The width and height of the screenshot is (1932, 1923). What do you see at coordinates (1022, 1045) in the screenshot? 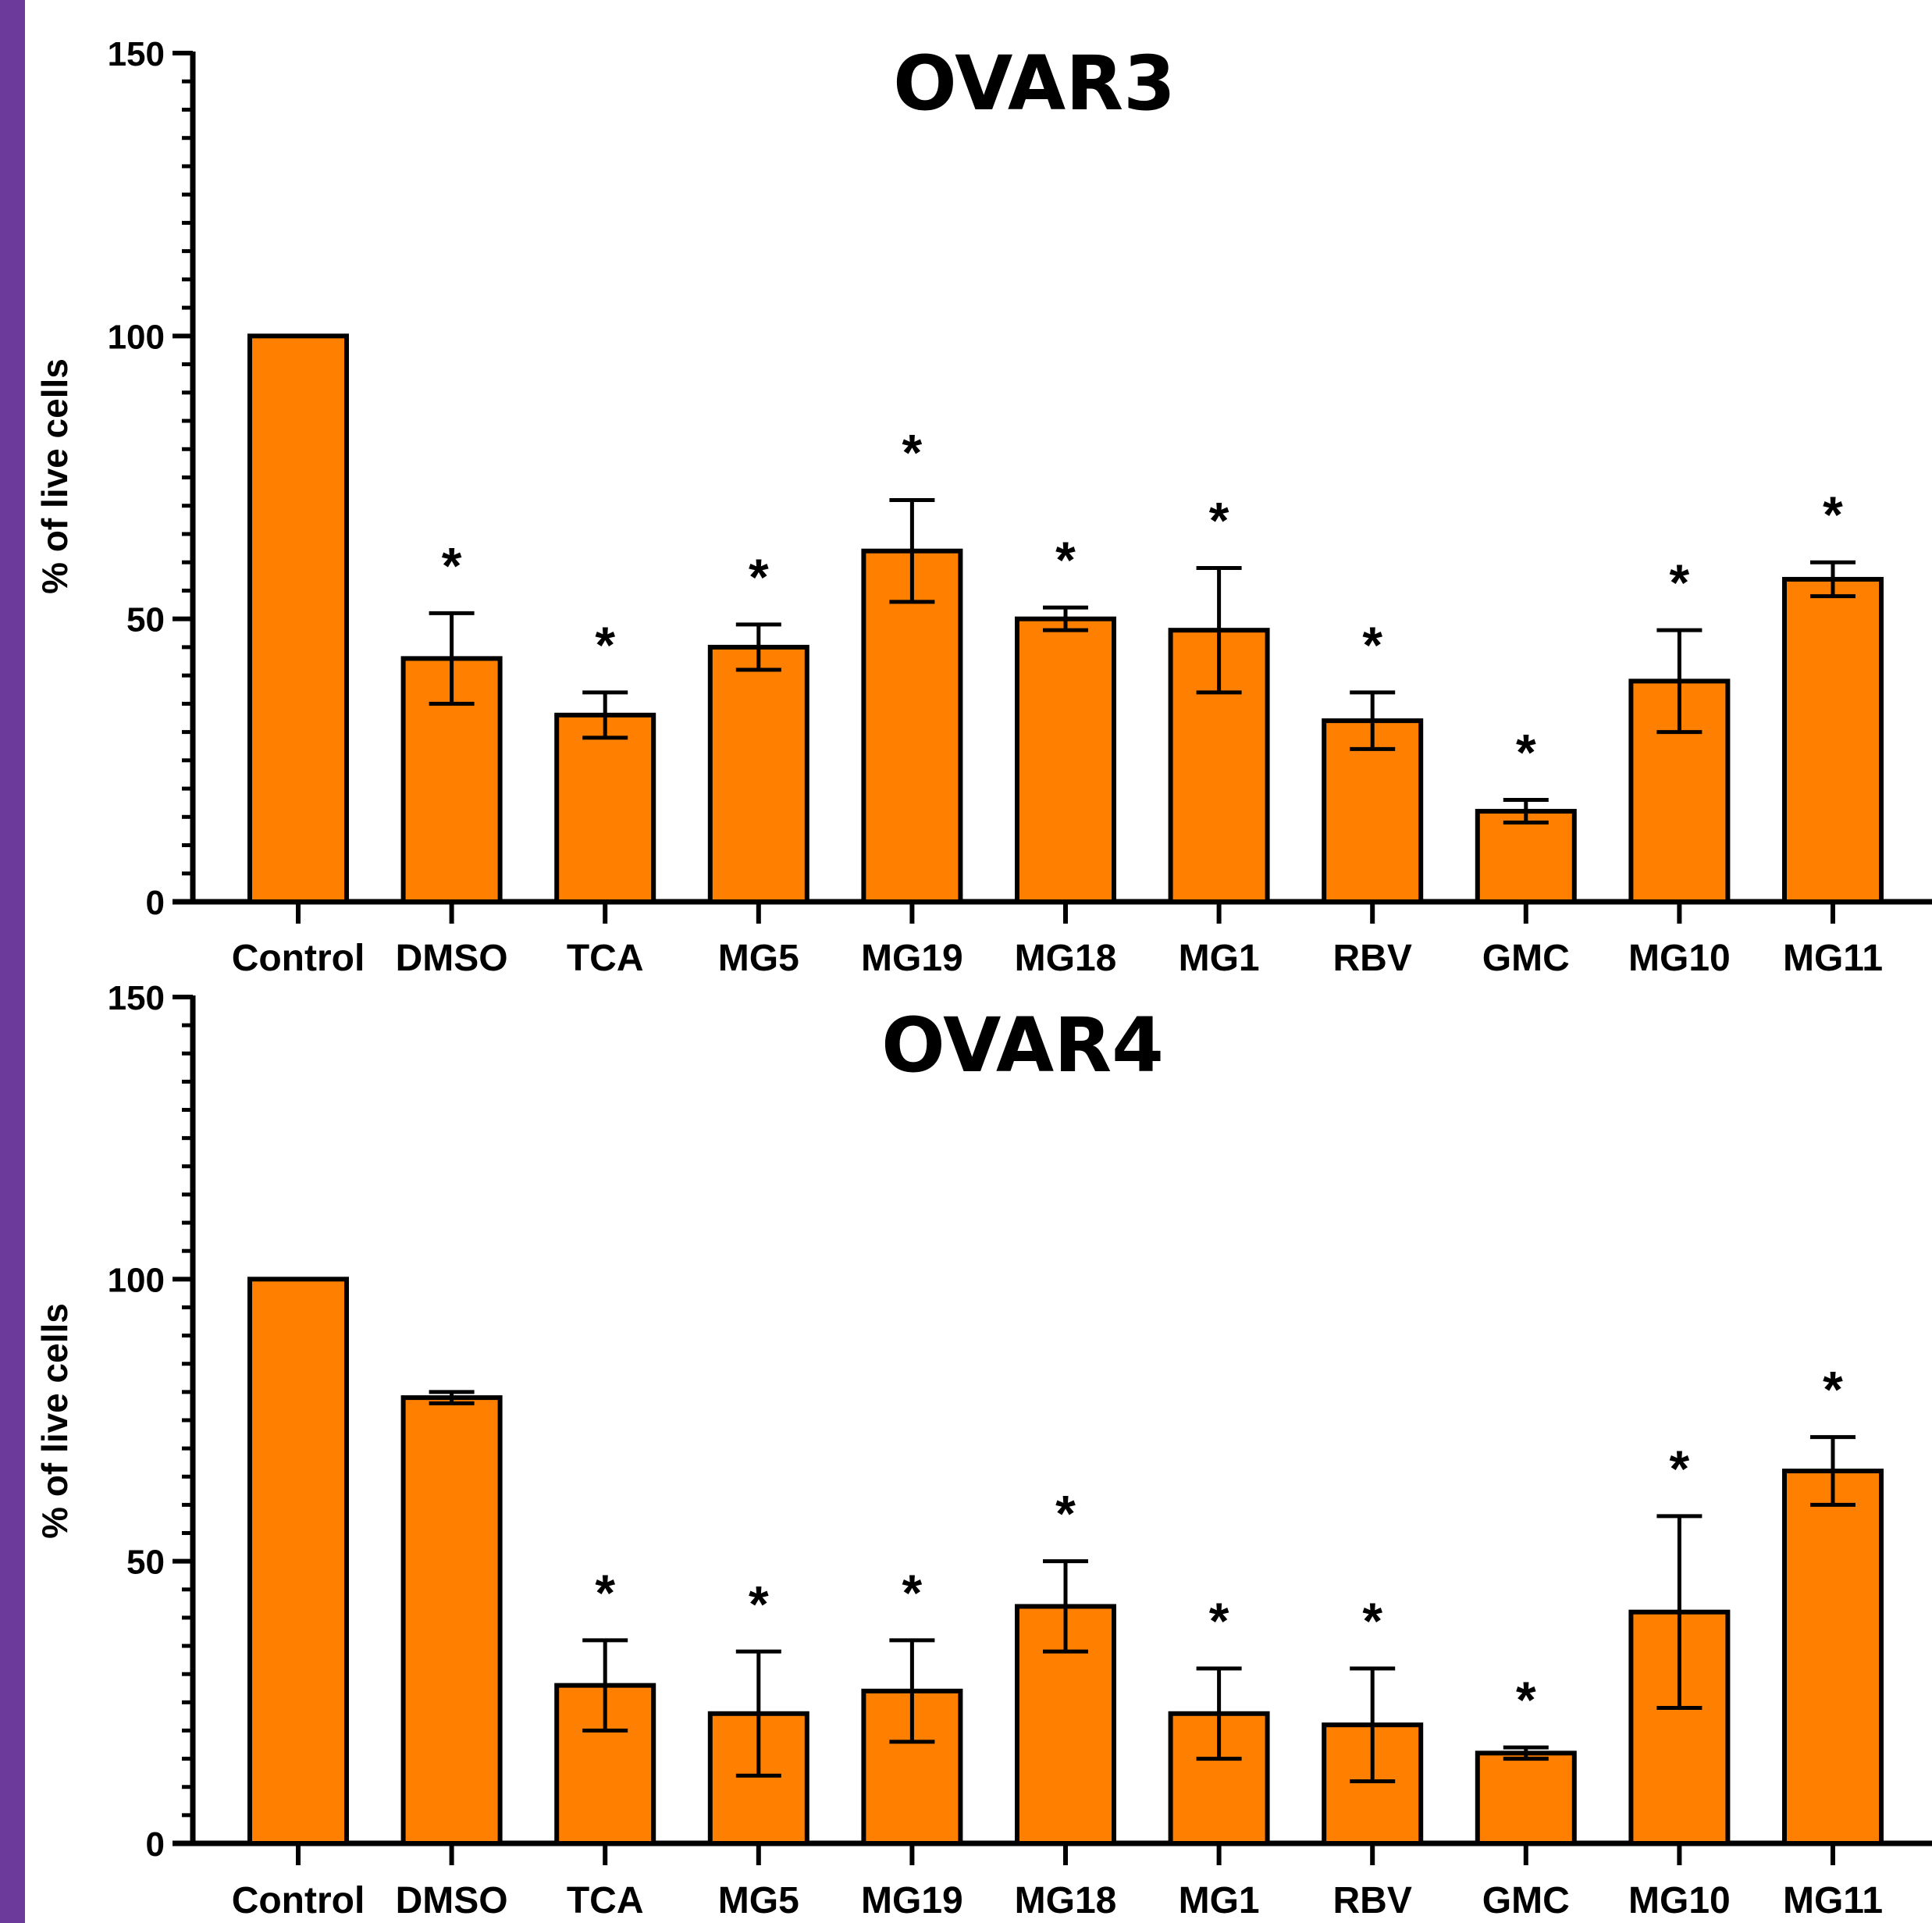
I see `chart-title: OVAR4` at bounding box center [1022, 1045].